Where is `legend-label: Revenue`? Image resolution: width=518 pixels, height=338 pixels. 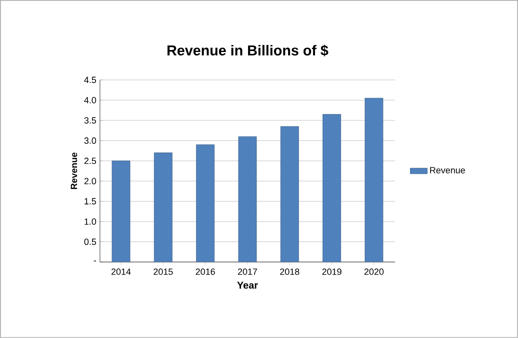
legend-label: Revenue is located at coordinates (447, 170).